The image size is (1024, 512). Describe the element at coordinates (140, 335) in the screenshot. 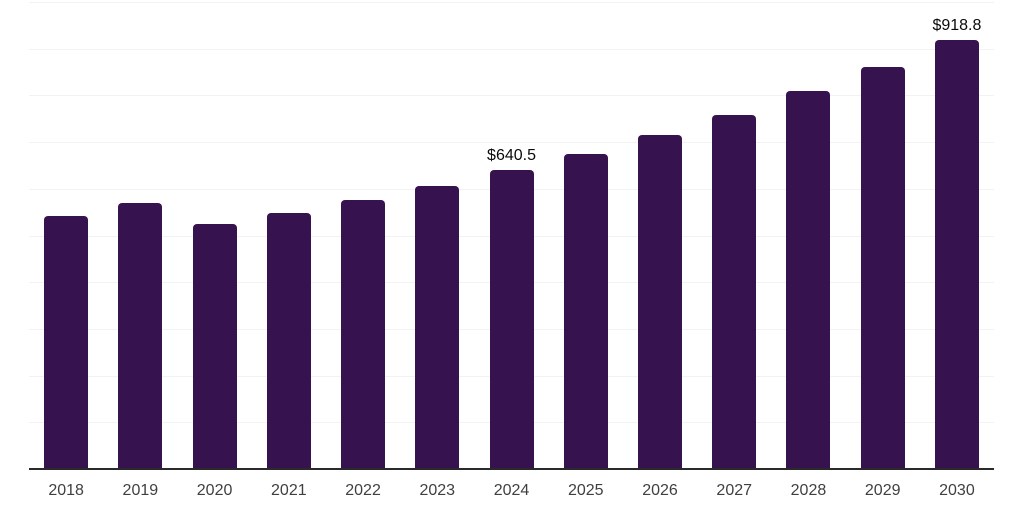

I see `bar-2019` at that location.